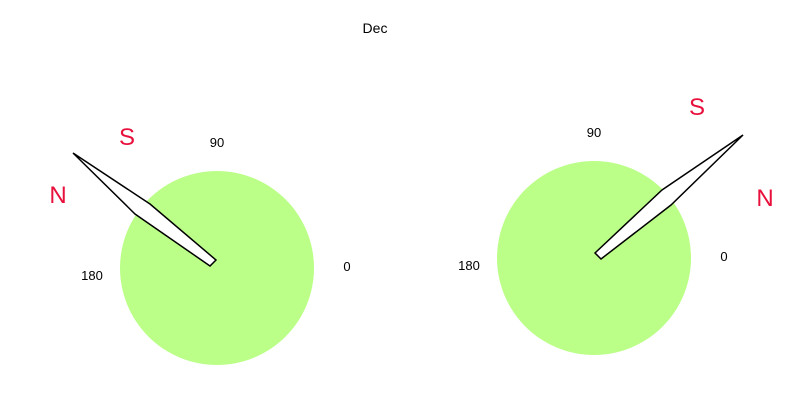 The height and width of the screenshot is (417, 800). What do you see at coordinates (668, 197) in the screenshot?
I see `right-needle` at bounding box center [668, 197].